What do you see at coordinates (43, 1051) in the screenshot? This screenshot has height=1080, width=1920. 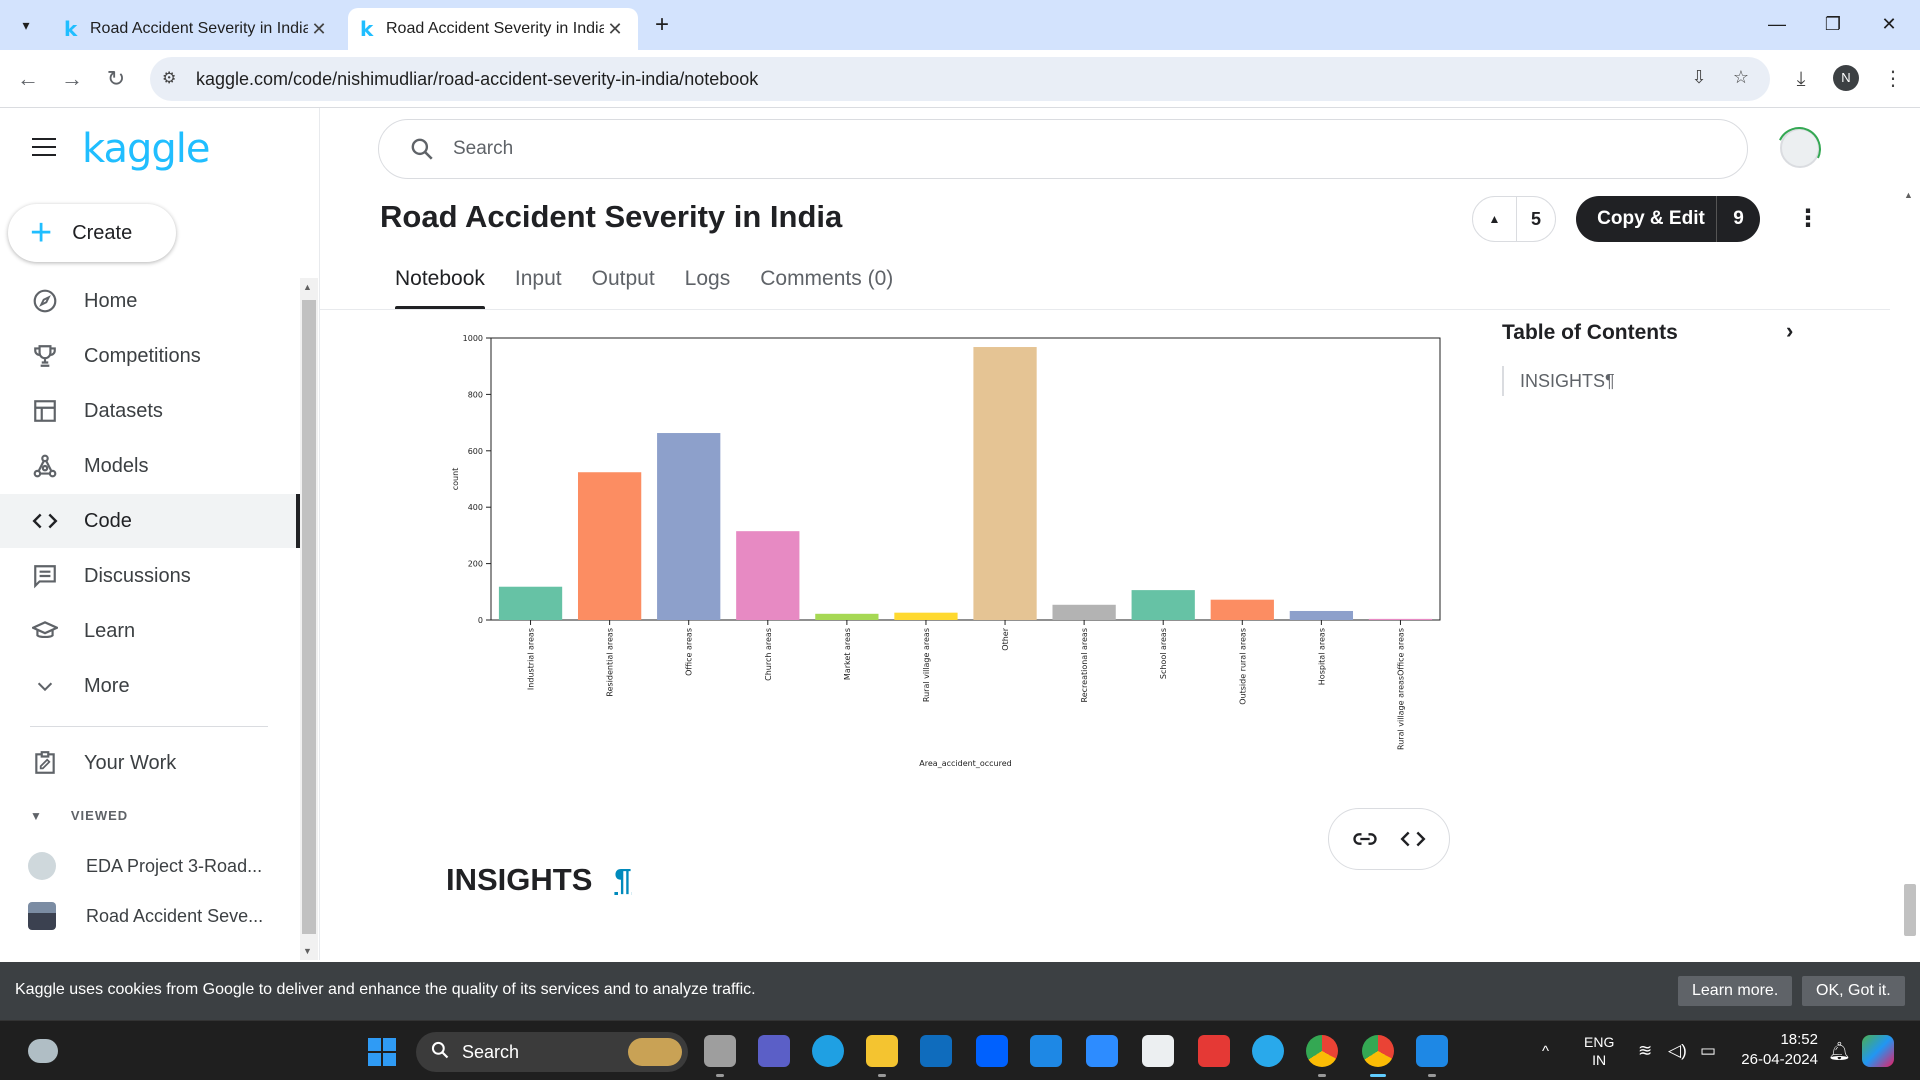 I see `weather-icon` at bounding box center [43, 1051].